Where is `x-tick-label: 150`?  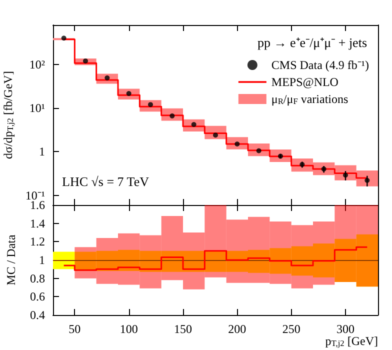 x-tick-label: 150 is located at coordinates (183, 329).